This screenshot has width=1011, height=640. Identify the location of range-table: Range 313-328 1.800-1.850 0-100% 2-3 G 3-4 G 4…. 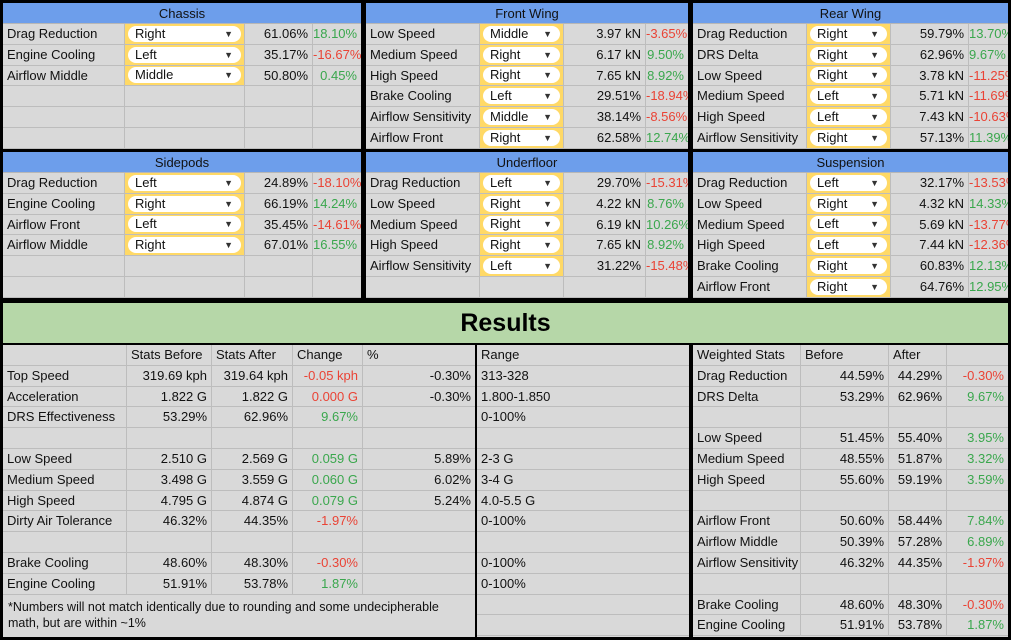
(583, 491).